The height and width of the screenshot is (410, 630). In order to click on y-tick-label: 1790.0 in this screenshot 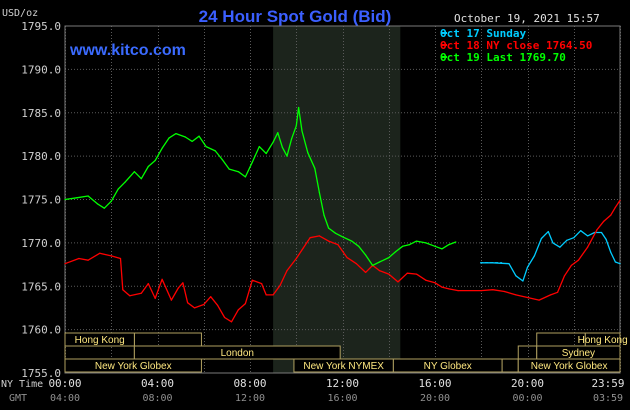, I will do `click(41, 69)`.